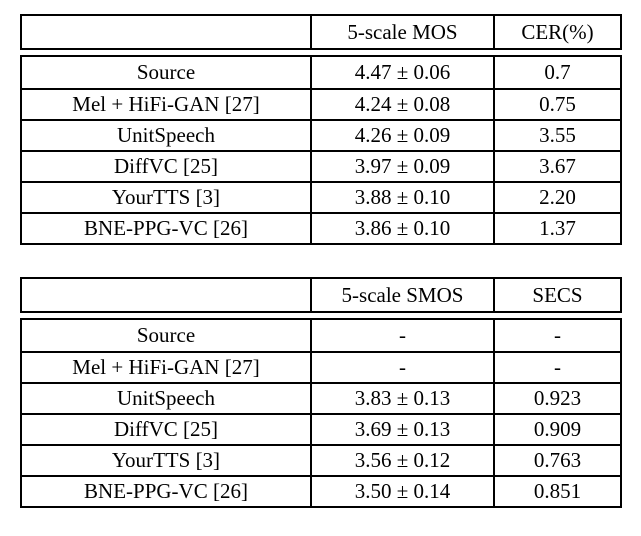 This screenshot has height=536, width=641. Describe the element at coordinates (401, 197) in the screenshot. I see `mos-value-cell: 3.88 ± 0.10` at that location.